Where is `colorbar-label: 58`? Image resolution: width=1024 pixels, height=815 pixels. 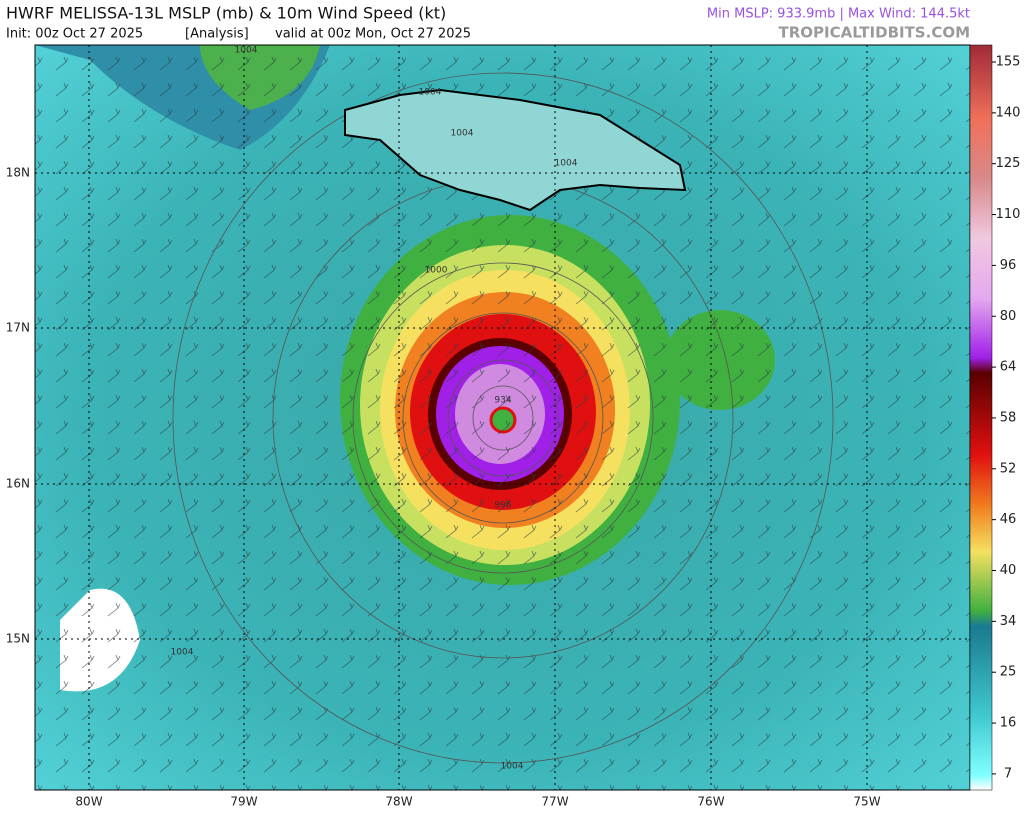
colorbar-label: 58 is located at coordinates (1008, 417).